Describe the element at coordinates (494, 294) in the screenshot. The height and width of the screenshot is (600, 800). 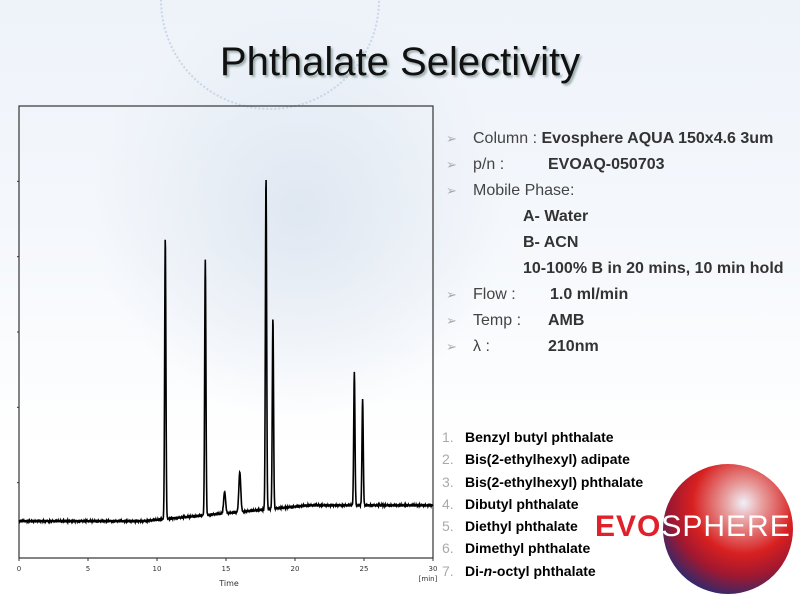
I see `flow-label: Flow :` at that location.